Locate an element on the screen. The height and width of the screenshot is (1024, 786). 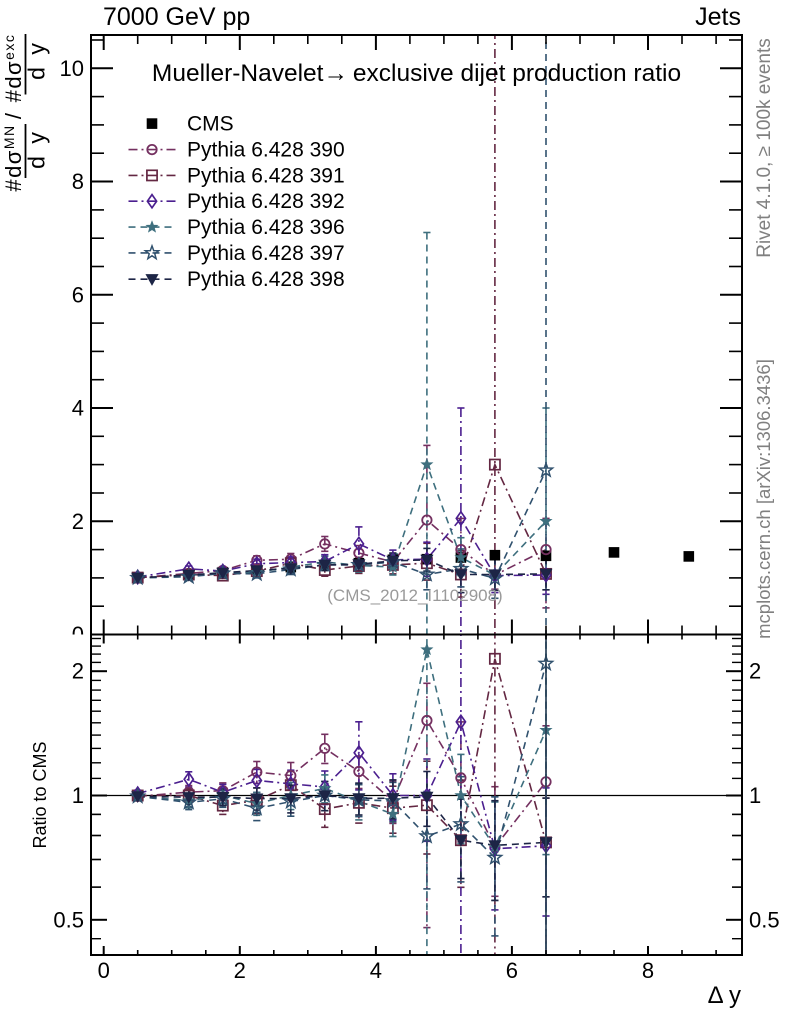
svg-text: Pythia 6.428 391 is located at coordinates (266, 175).